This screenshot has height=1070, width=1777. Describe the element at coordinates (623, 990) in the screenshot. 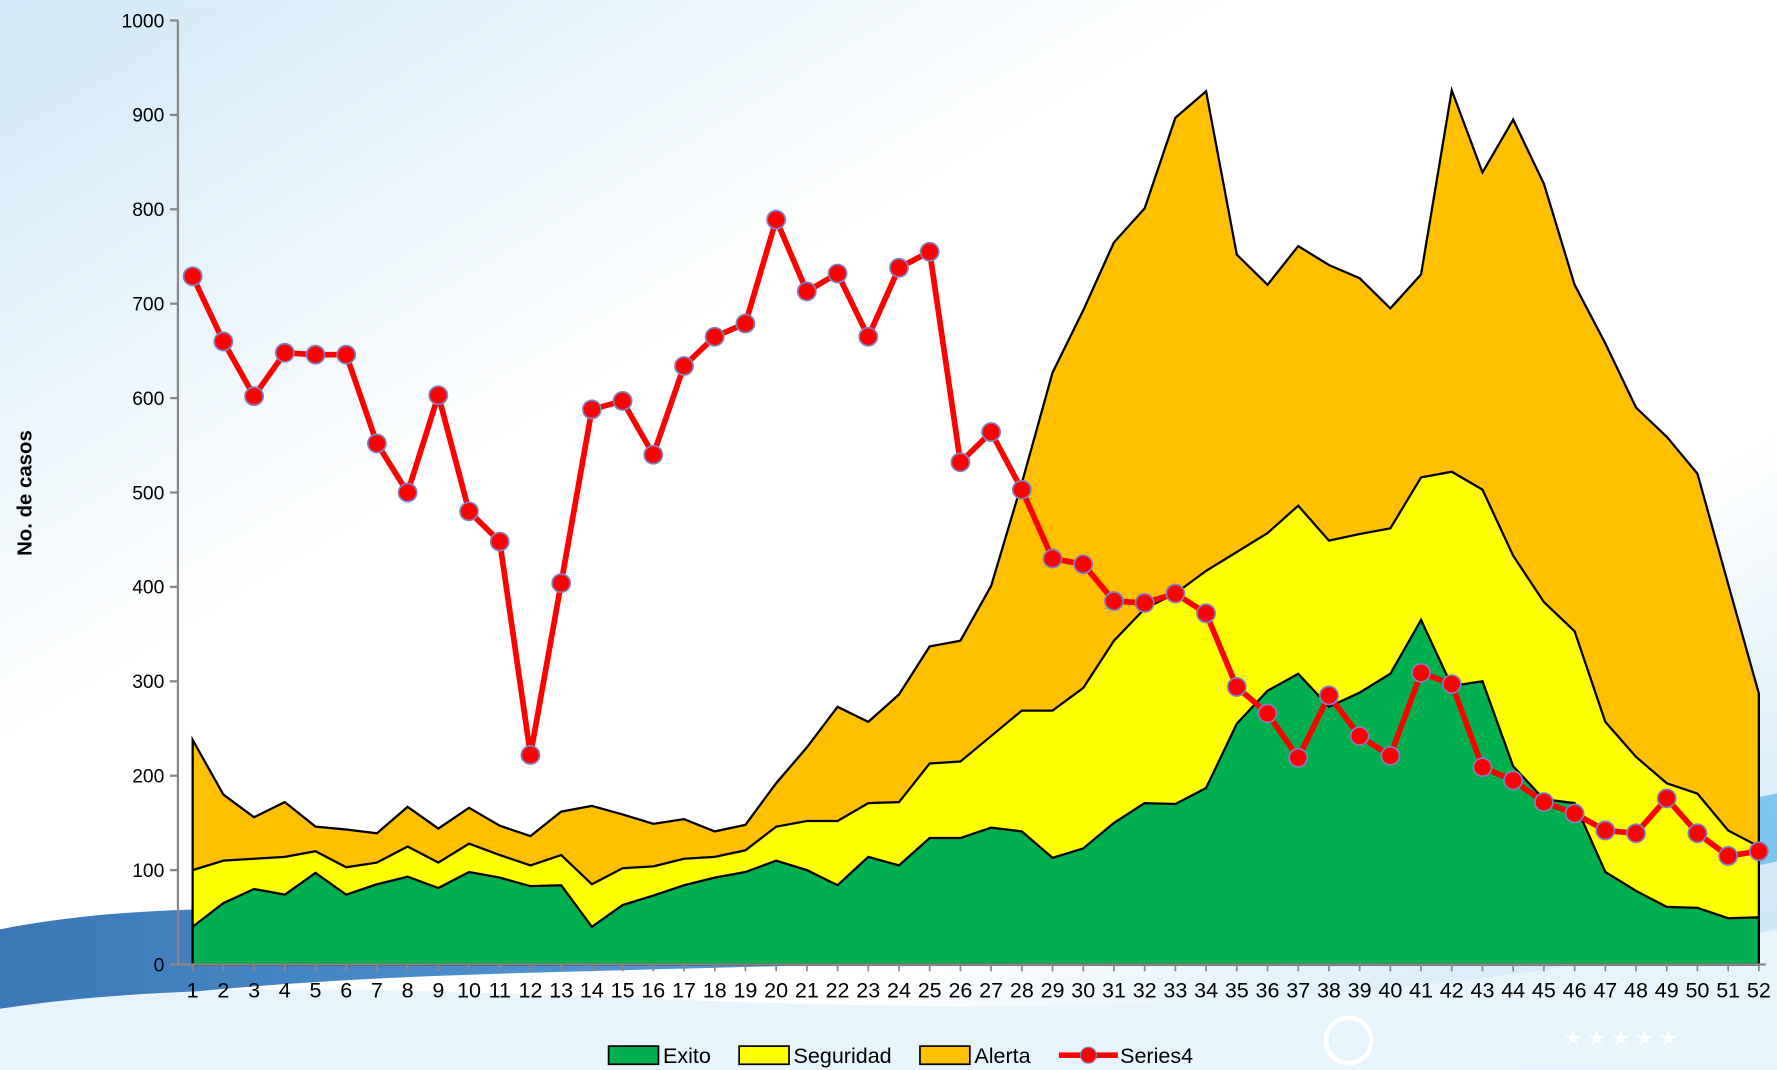

I see `x-tick-label: 15` at that location.